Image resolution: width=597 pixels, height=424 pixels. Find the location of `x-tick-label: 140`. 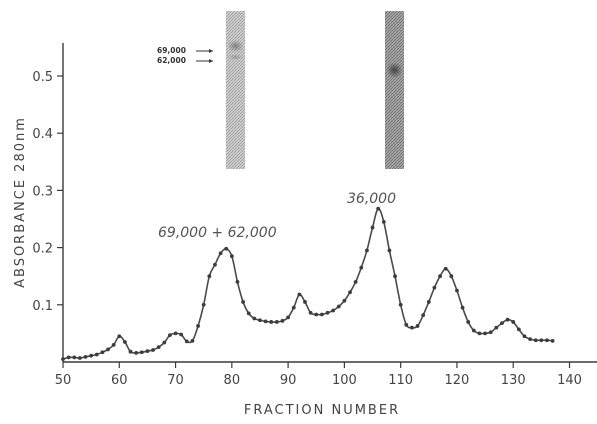

x-tick-label: 140 is located at coordinates (569, 380).